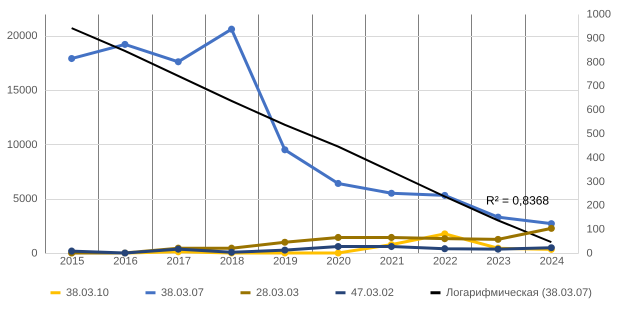 The image size is (624, 328). What do you see at coordinates (595, 206) in the screenshot?
I see `y2-tick-label: 200` at bounding box center [595, 206].